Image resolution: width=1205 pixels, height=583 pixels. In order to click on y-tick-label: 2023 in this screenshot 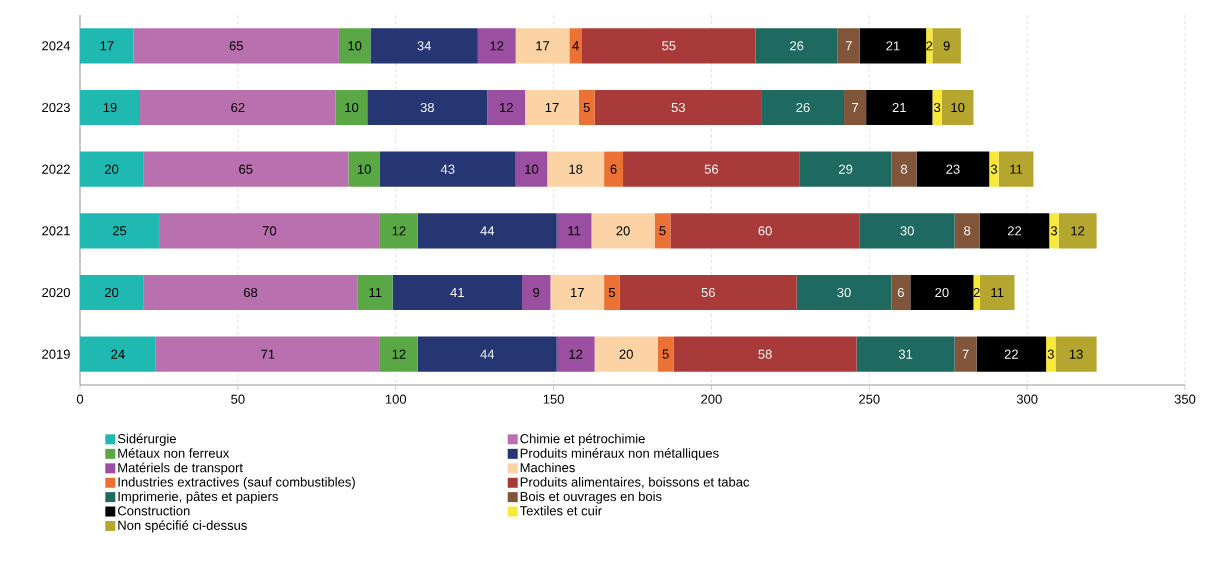, I will do `click(56, 107)`.